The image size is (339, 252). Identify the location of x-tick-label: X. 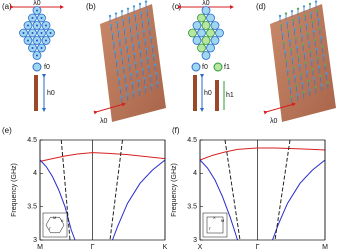
(200, 247).